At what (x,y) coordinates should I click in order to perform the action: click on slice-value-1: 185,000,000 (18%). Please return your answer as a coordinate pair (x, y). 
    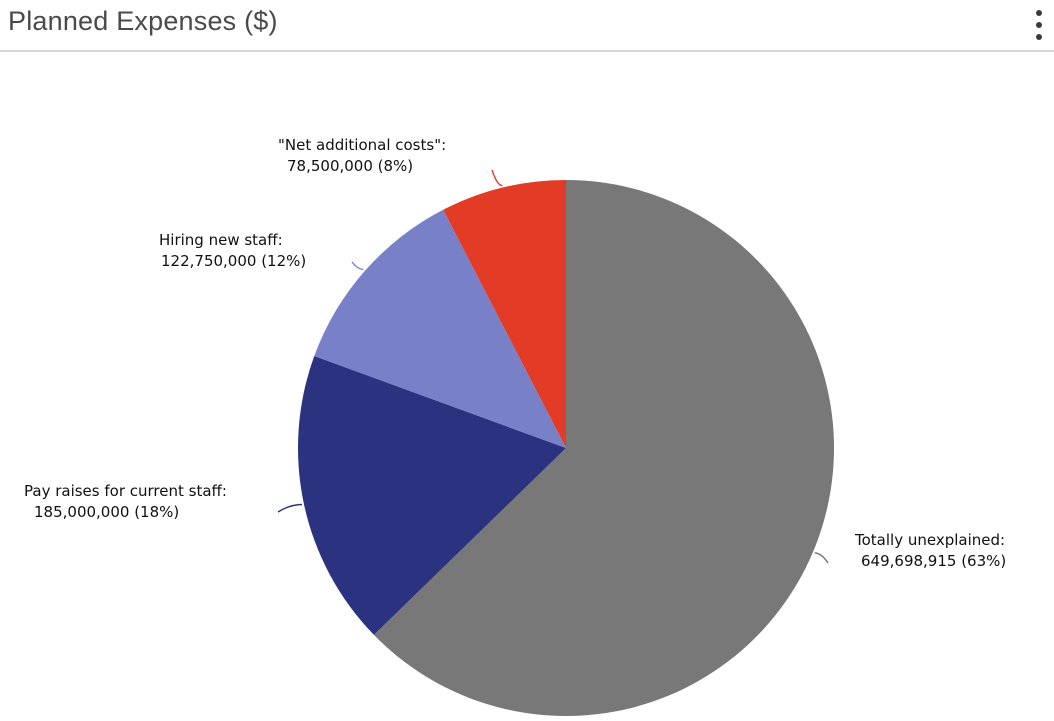
    Looking at the image, I should click on (106, 512).